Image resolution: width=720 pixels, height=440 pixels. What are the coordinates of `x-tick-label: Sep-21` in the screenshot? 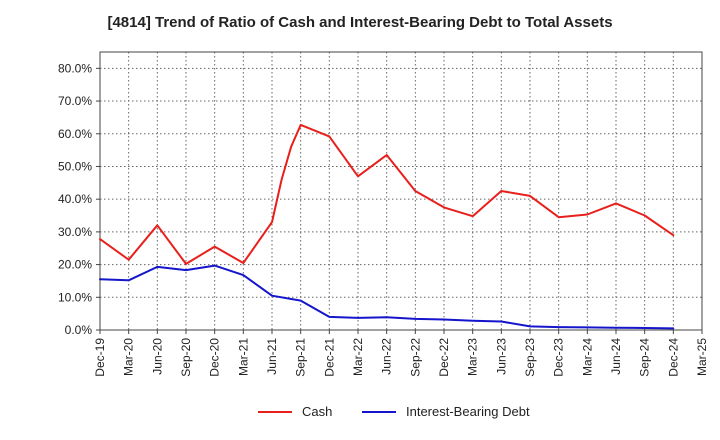 It's located at (301, 357).